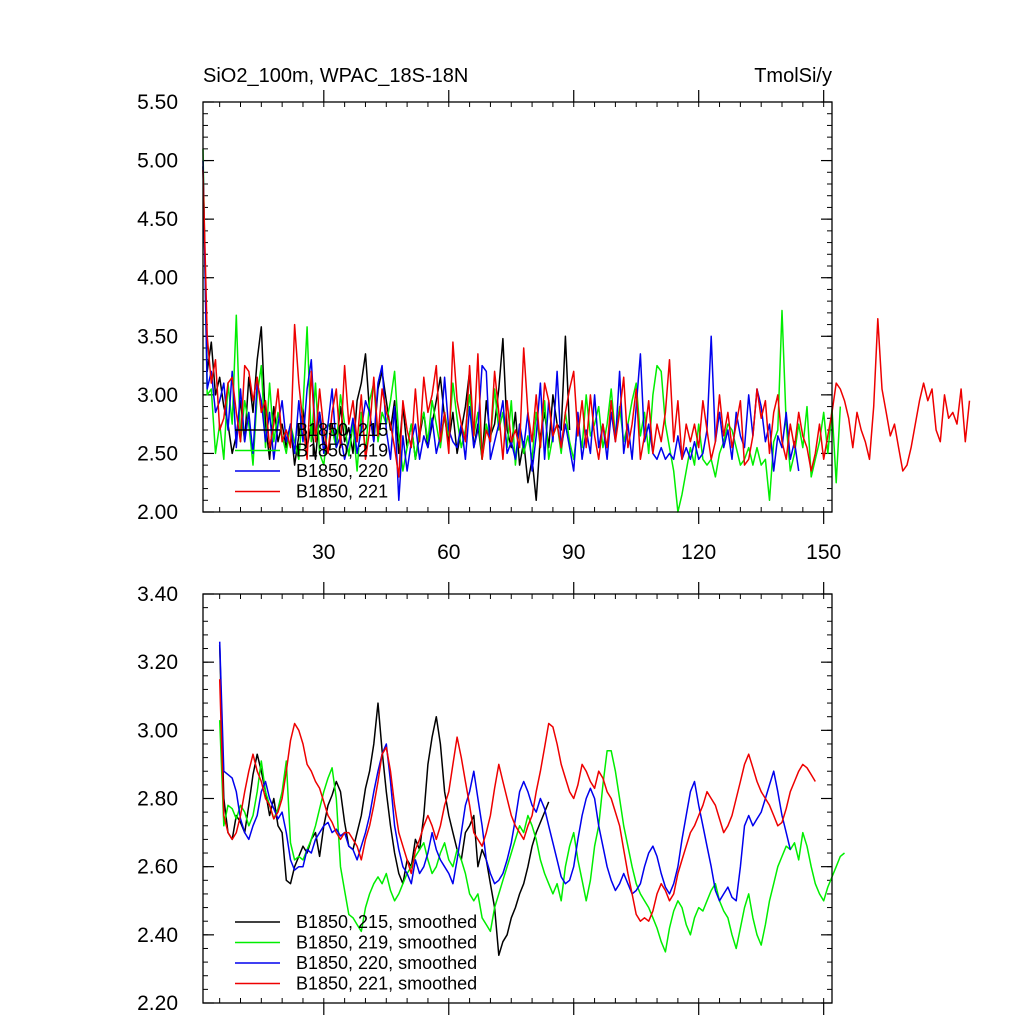  What do you see at coordinates (157, 336) in the screenshot?
I see `y-tick-label: 3.50` at bounding box center [157, 336].